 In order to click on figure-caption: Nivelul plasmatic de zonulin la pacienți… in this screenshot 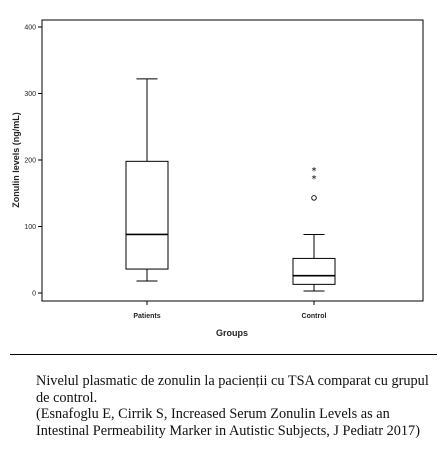, I will do `click(239, 406)`.